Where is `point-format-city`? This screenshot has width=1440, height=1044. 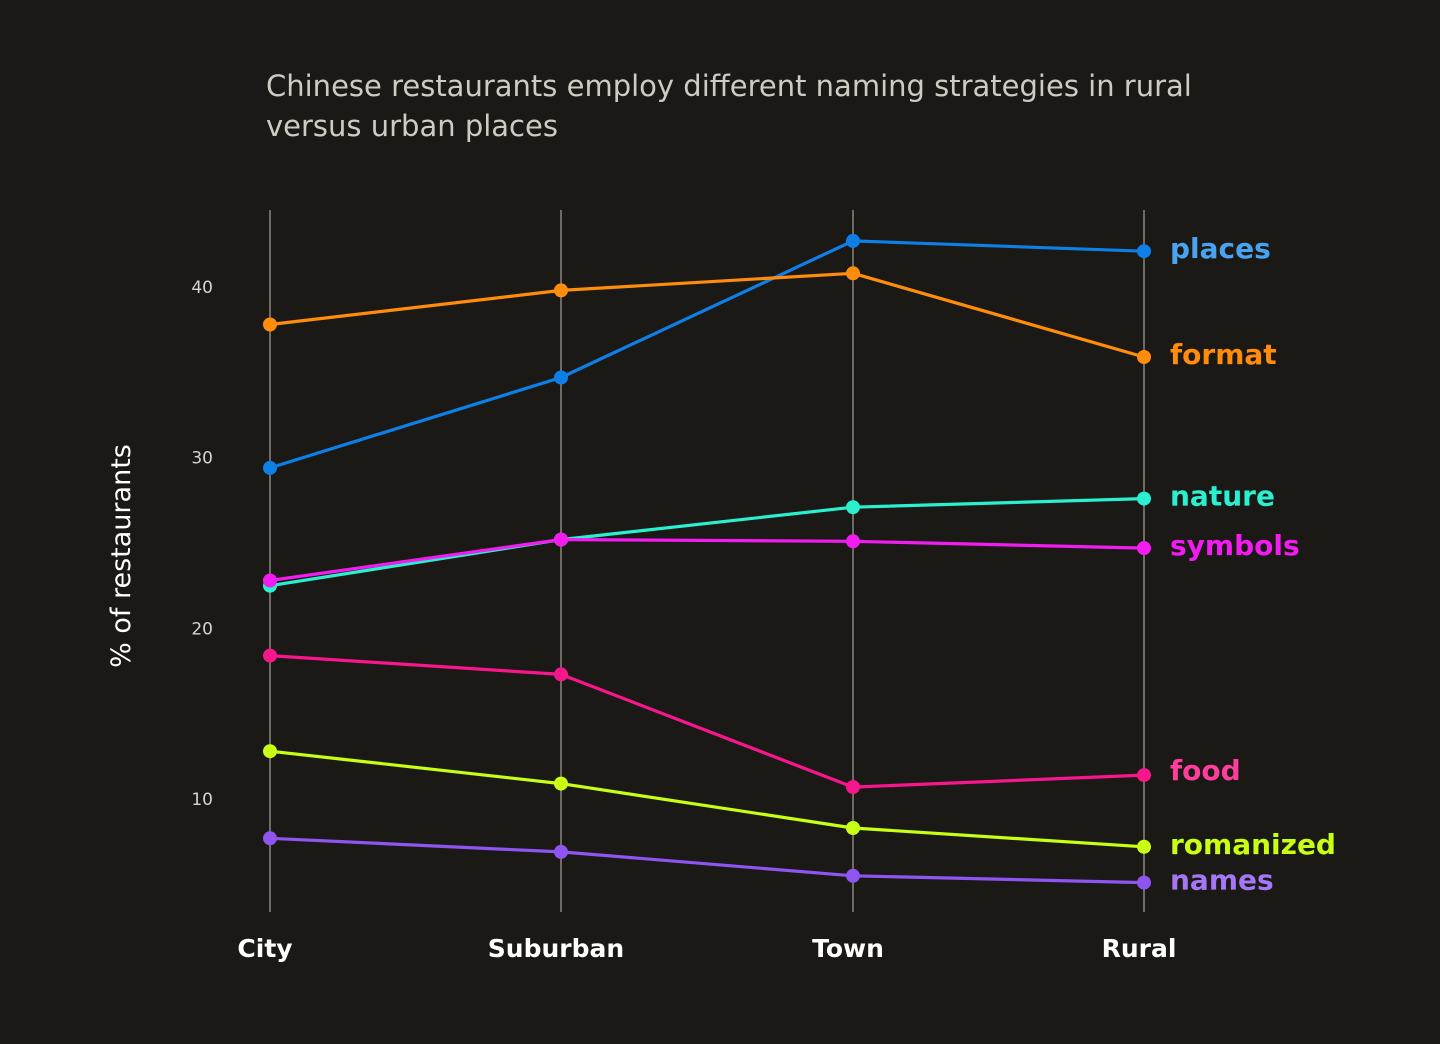 point-format-city is located at coordinates (270, 324).